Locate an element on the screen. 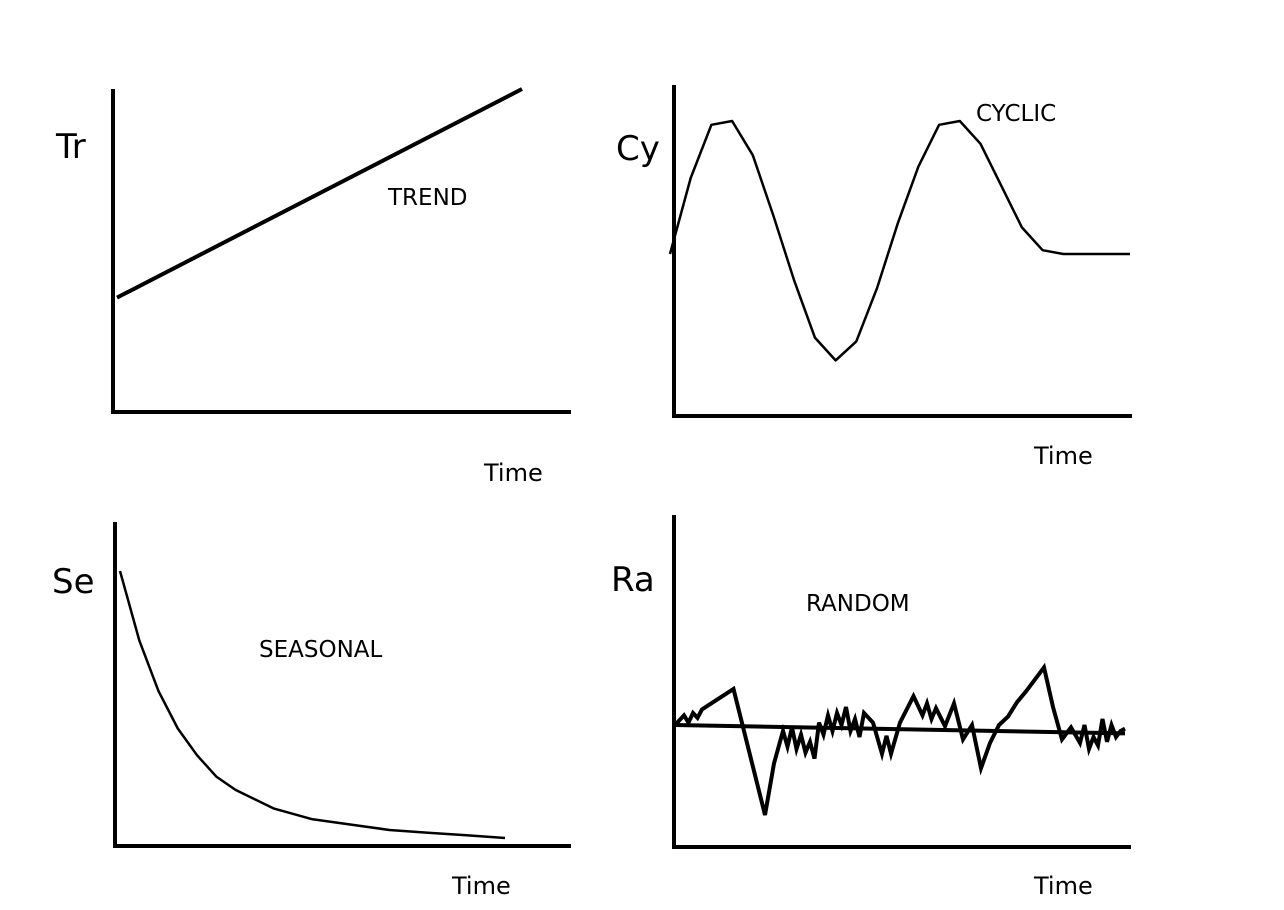  cyclic-y-label: Cy is located at coordinates (638, 149).